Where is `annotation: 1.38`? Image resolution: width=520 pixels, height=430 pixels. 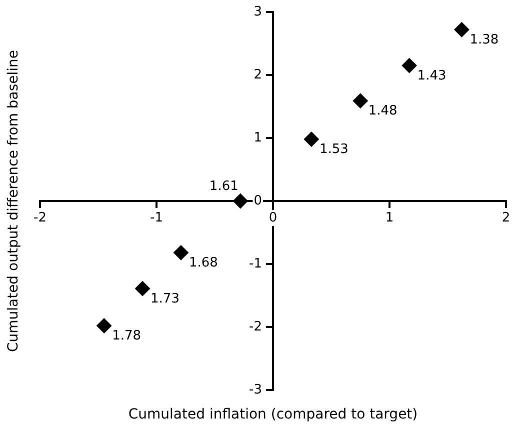 annotation: 1.38 is located at coordinates (484, 40).